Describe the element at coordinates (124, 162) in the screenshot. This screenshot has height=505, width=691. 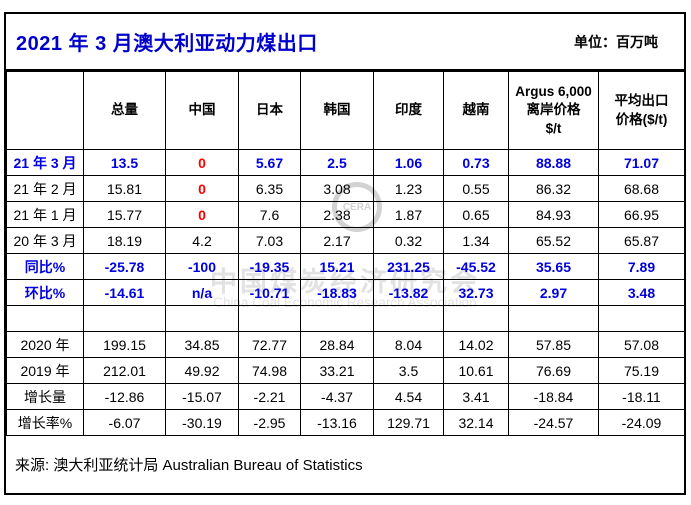
I see `table-cell: 13.5` at that location.